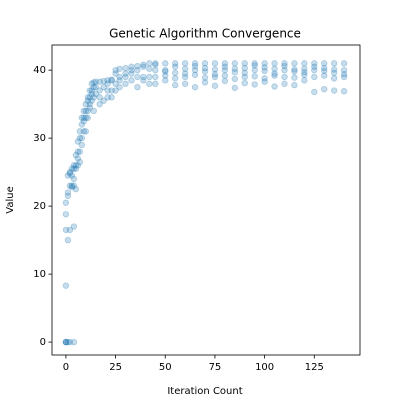 This screenshot has height=404, width=400. I want to click on chart-title: Genetic Algorithm Convergence, so click(205, 34).